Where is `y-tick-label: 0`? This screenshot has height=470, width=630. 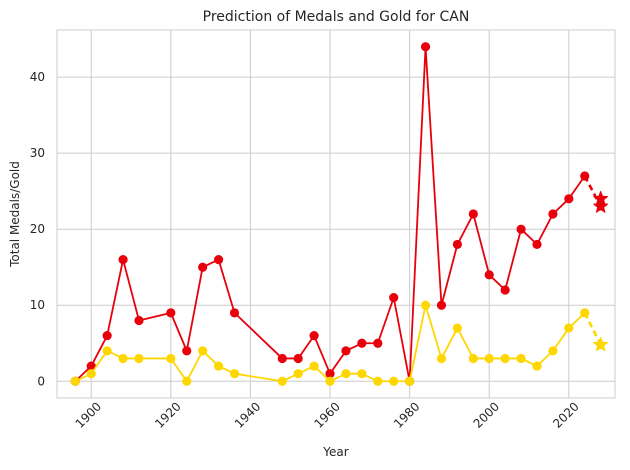
y-tick-label: 0 is located at coordinates (41, 381).